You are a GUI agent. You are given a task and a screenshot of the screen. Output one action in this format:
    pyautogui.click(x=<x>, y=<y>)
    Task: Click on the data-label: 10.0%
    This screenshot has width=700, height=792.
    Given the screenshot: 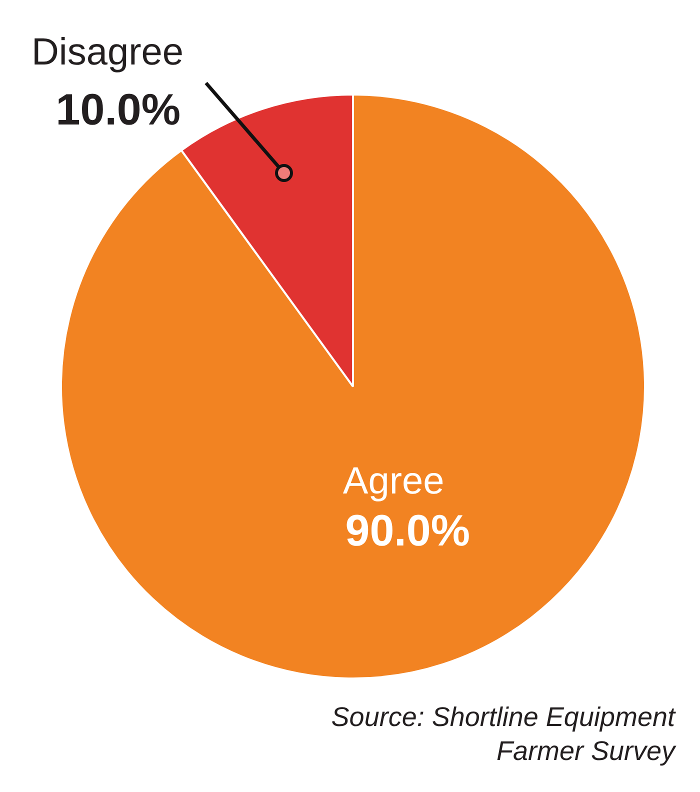 What is the action you would take?
    pyautogui.click(x=118, y=110)
    